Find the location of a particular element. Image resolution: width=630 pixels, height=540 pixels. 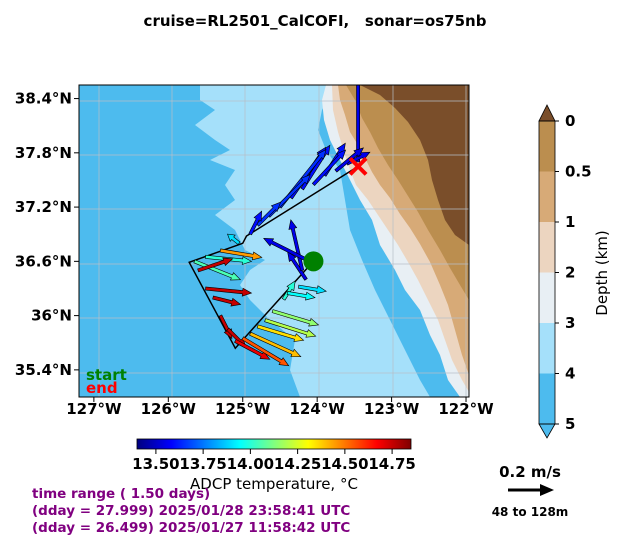

lat-tick-label: 36.6°N is located at coordinates (43, 261).